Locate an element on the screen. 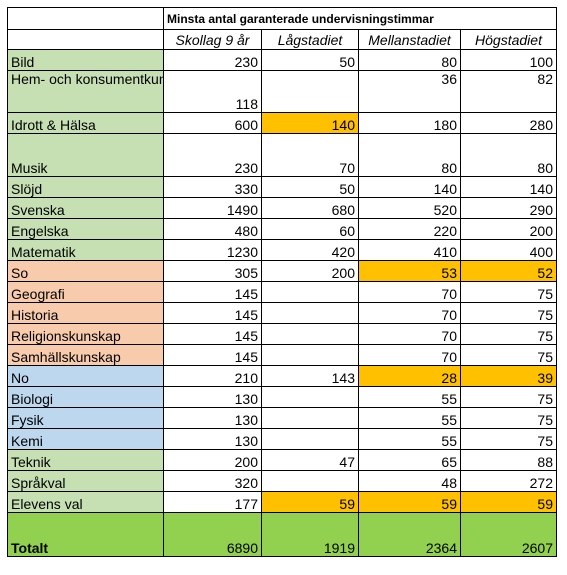 The image size is (567, 575). subject-cell: Biologi is located at coordinates (85, 397).